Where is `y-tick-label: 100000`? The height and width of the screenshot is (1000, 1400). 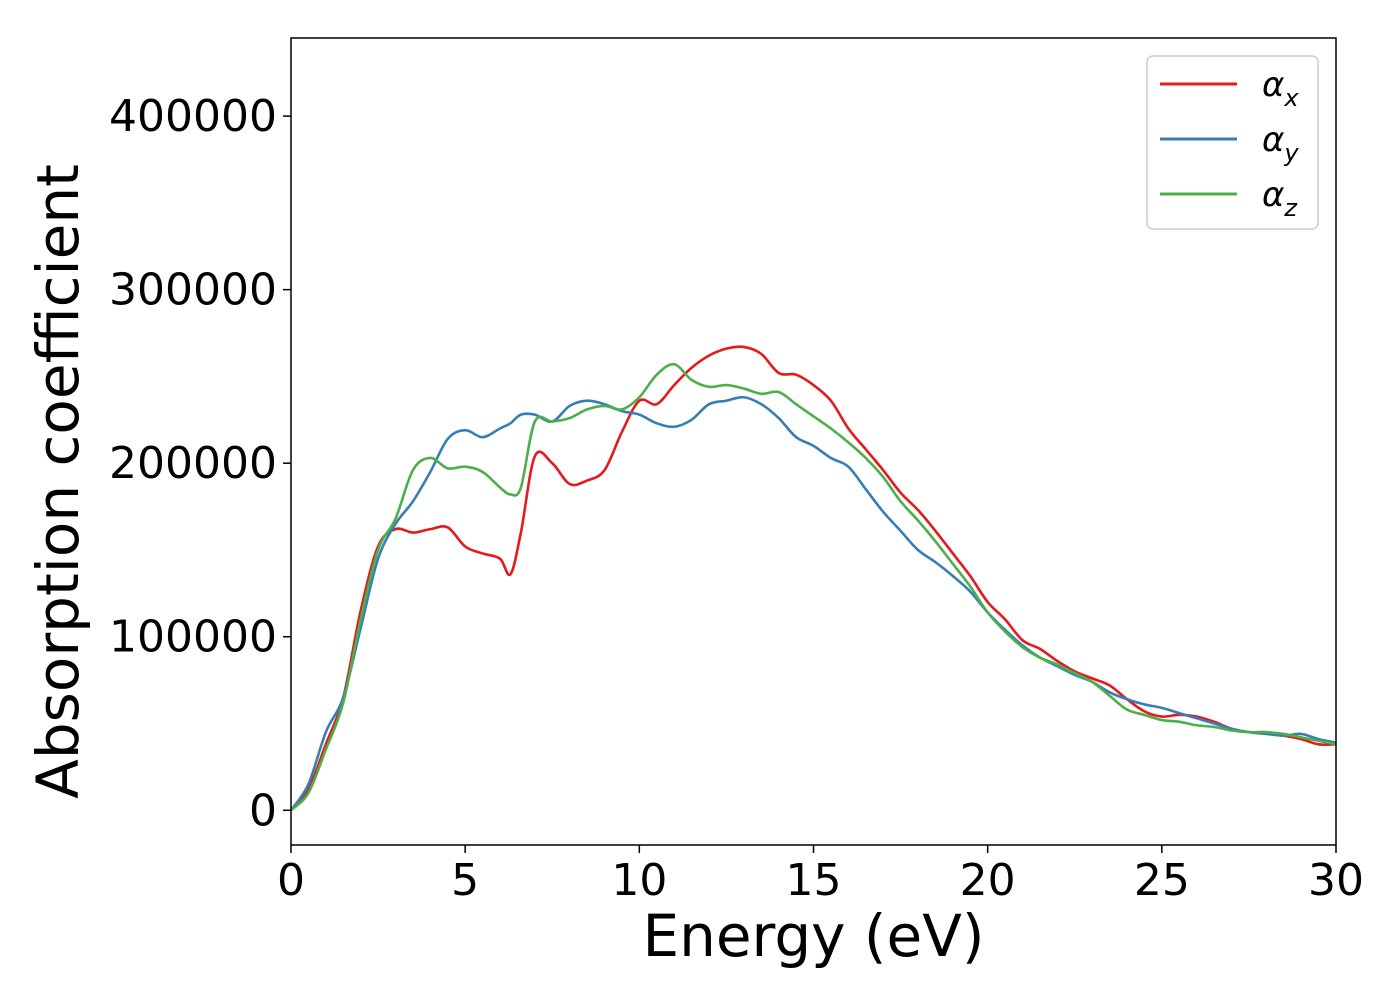
y-tick-label: 100000 is located at coordinates (193, 637).